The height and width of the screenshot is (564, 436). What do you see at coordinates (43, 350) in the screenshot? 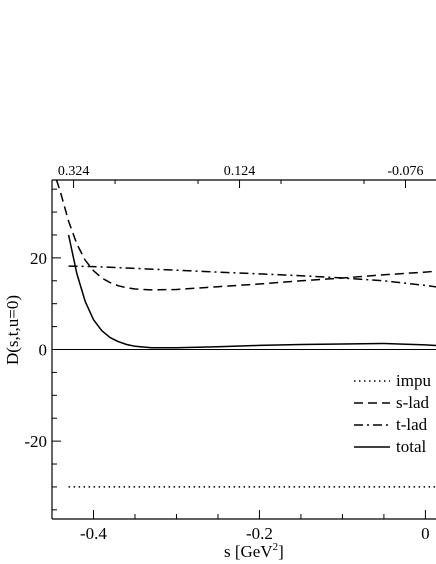
I see `y-tick-label: 0` at bounding box center [43, 350].